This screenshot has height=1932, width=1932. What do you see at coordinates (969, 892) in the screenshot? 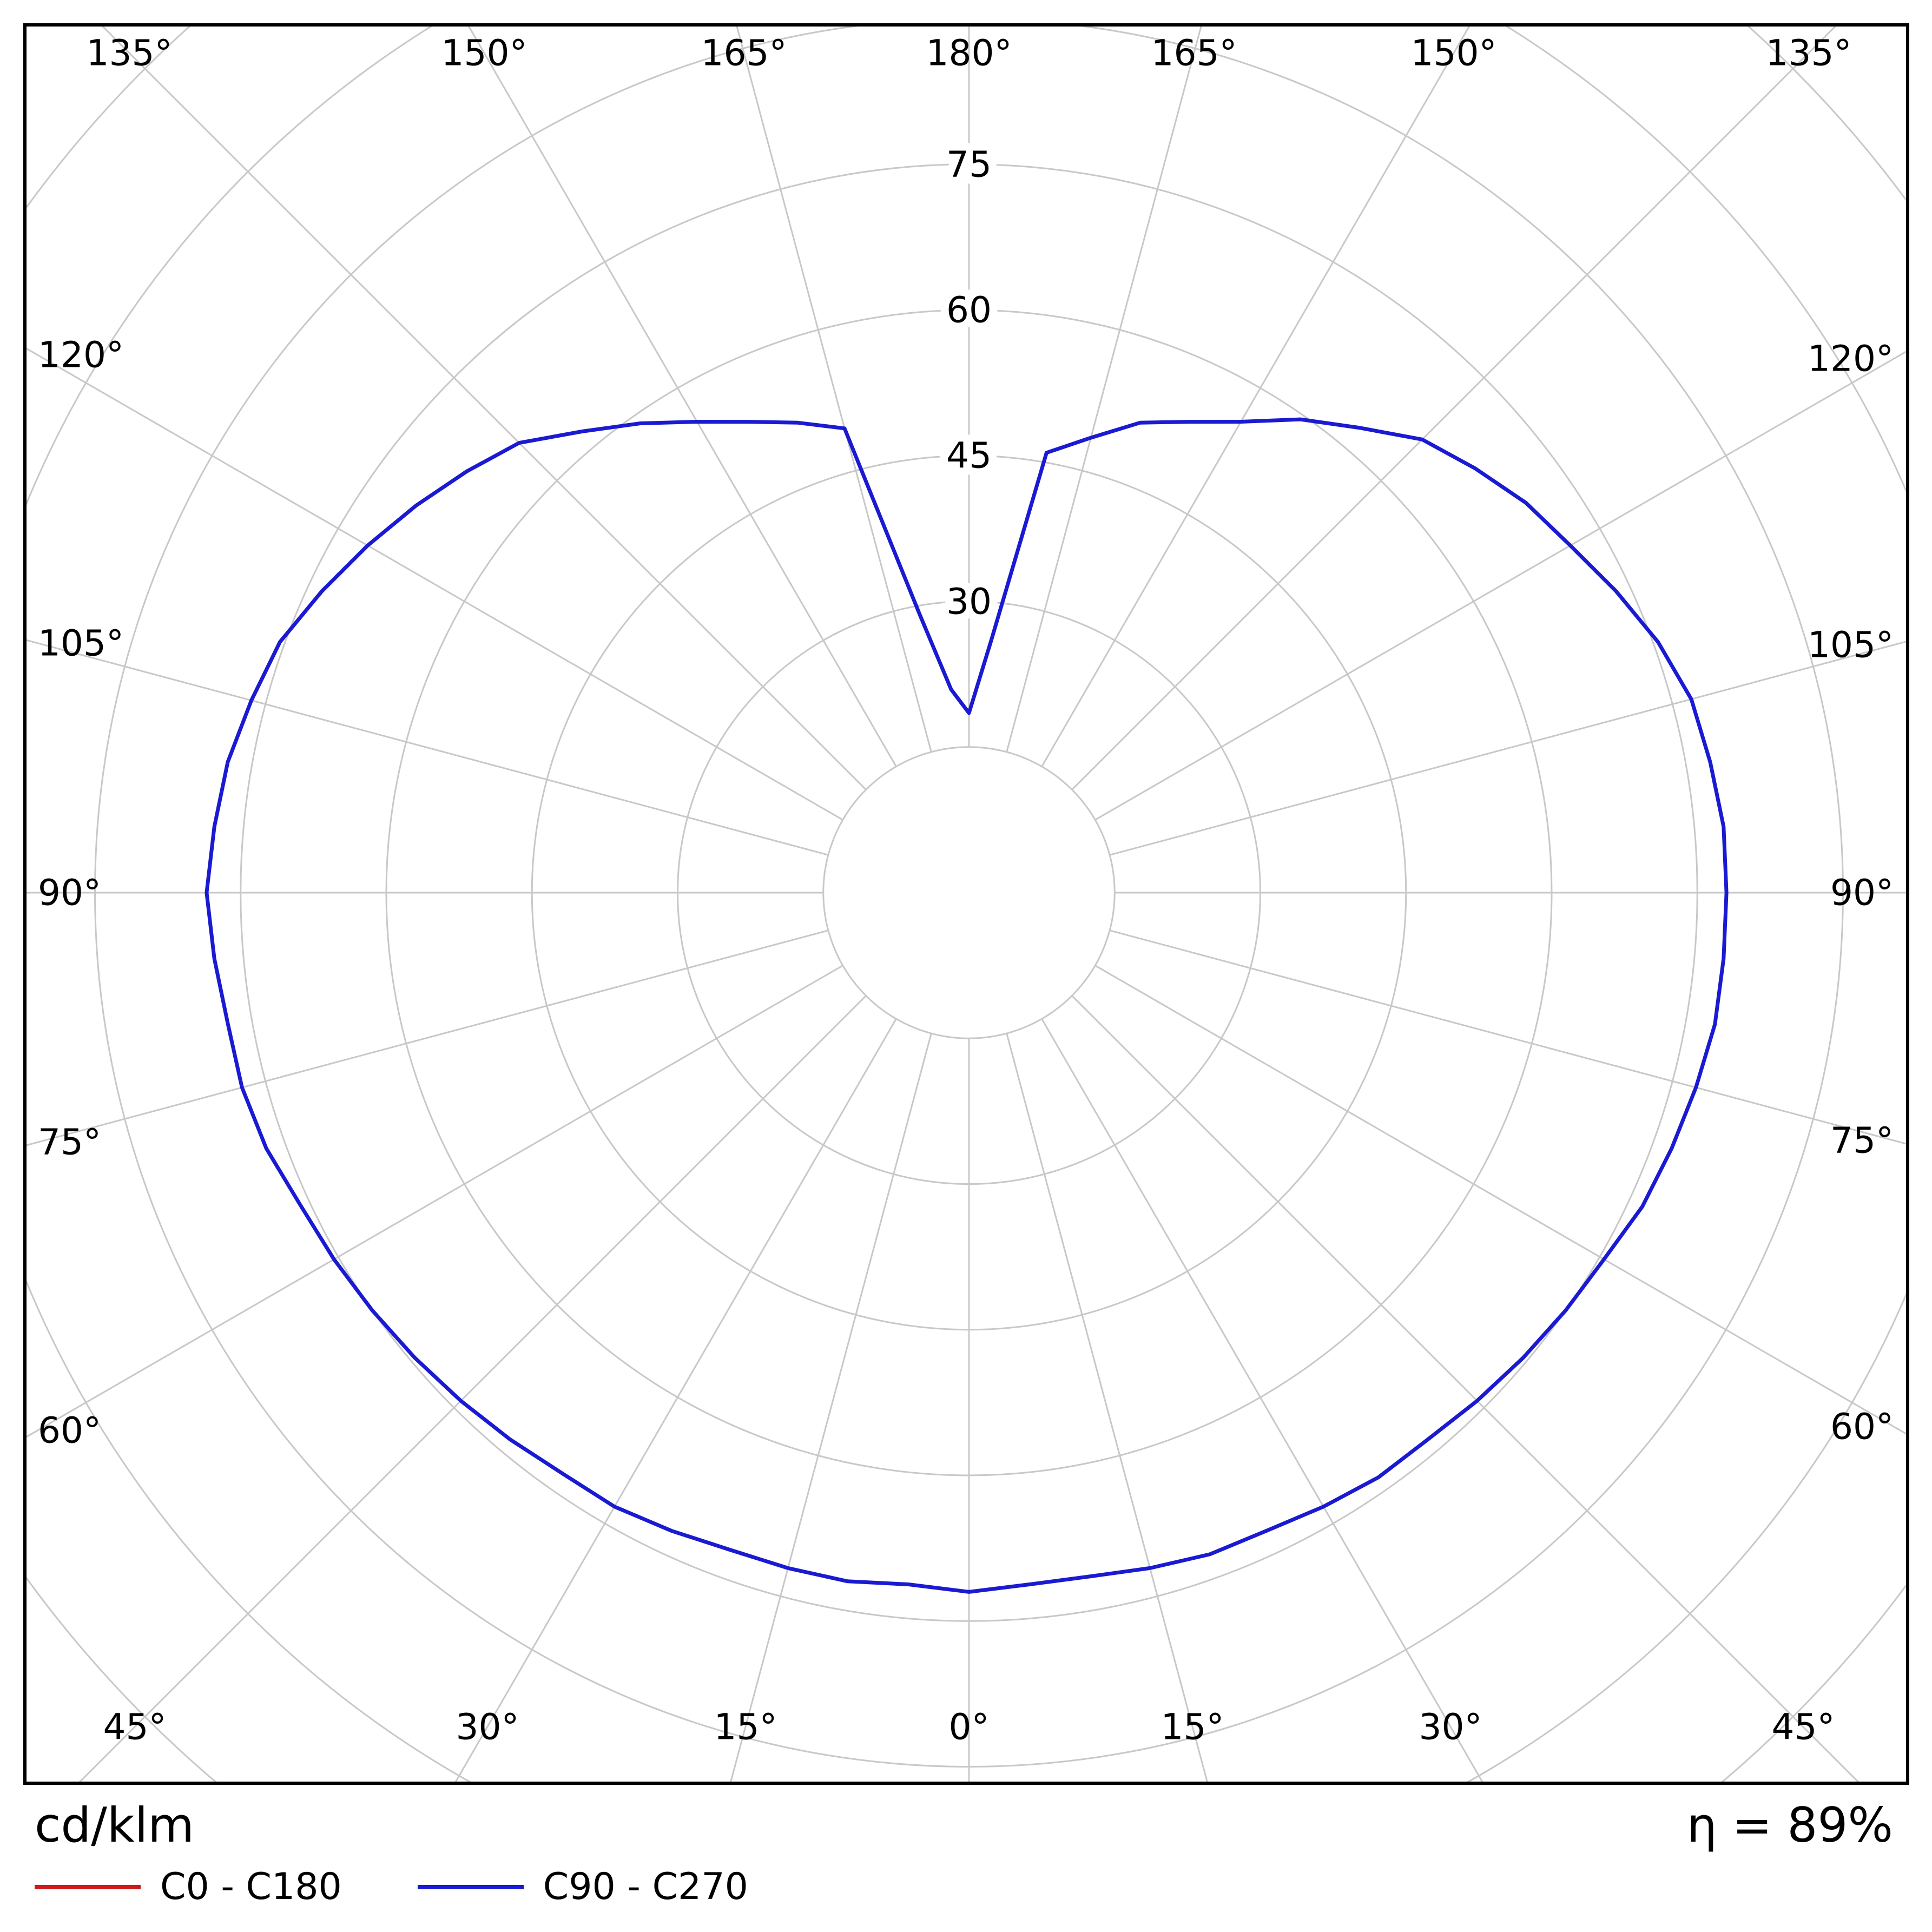
I see `grid-ring` at bounding box center [969, 892].